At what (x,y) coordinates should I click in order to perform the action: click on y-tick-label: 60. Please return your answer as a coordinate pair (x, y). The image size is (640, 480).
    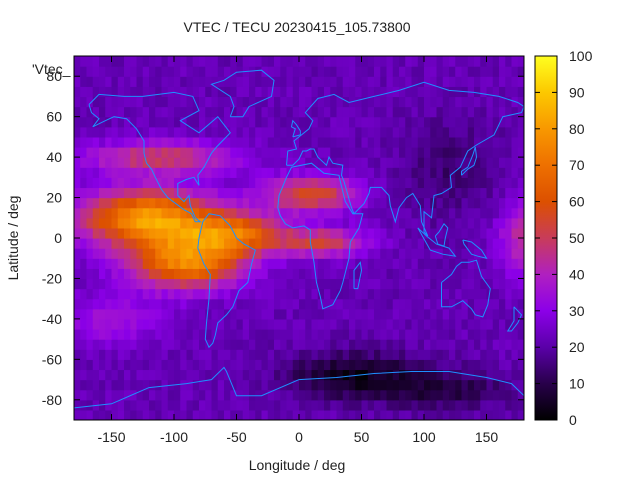
    Looking at the image, I should click on (54, 117).